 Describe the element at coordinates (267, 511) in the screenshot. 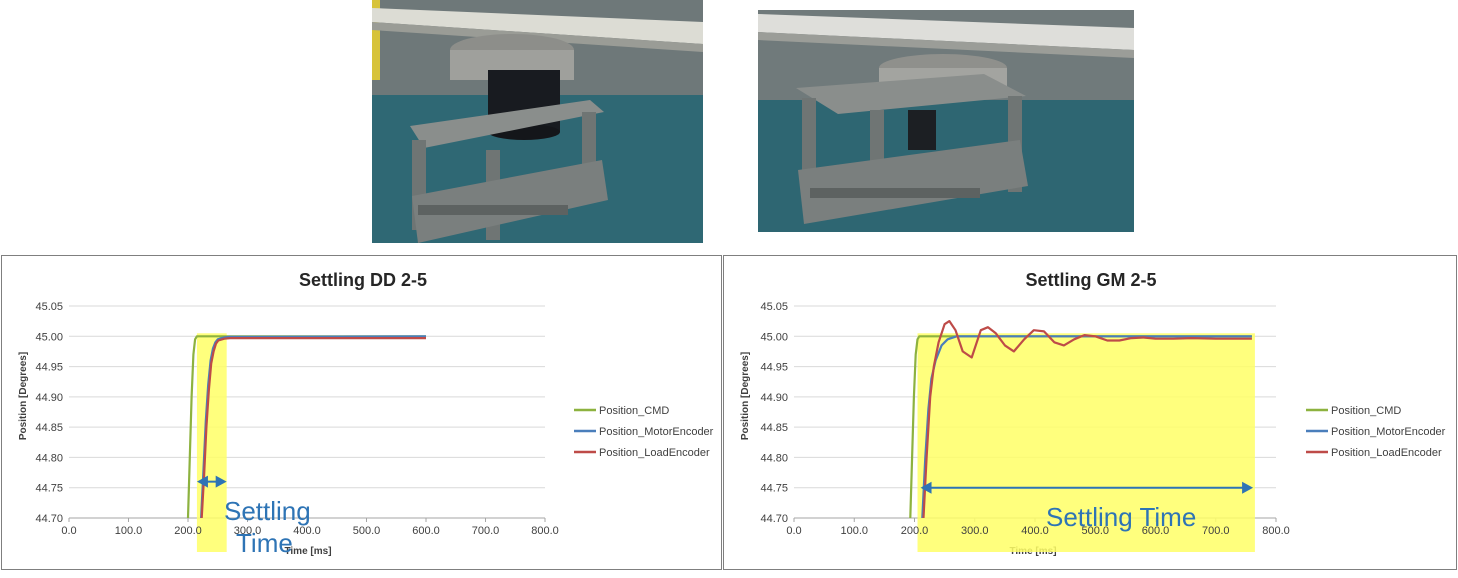

I see `settling-time-annotation-line1: Settling` at that location.